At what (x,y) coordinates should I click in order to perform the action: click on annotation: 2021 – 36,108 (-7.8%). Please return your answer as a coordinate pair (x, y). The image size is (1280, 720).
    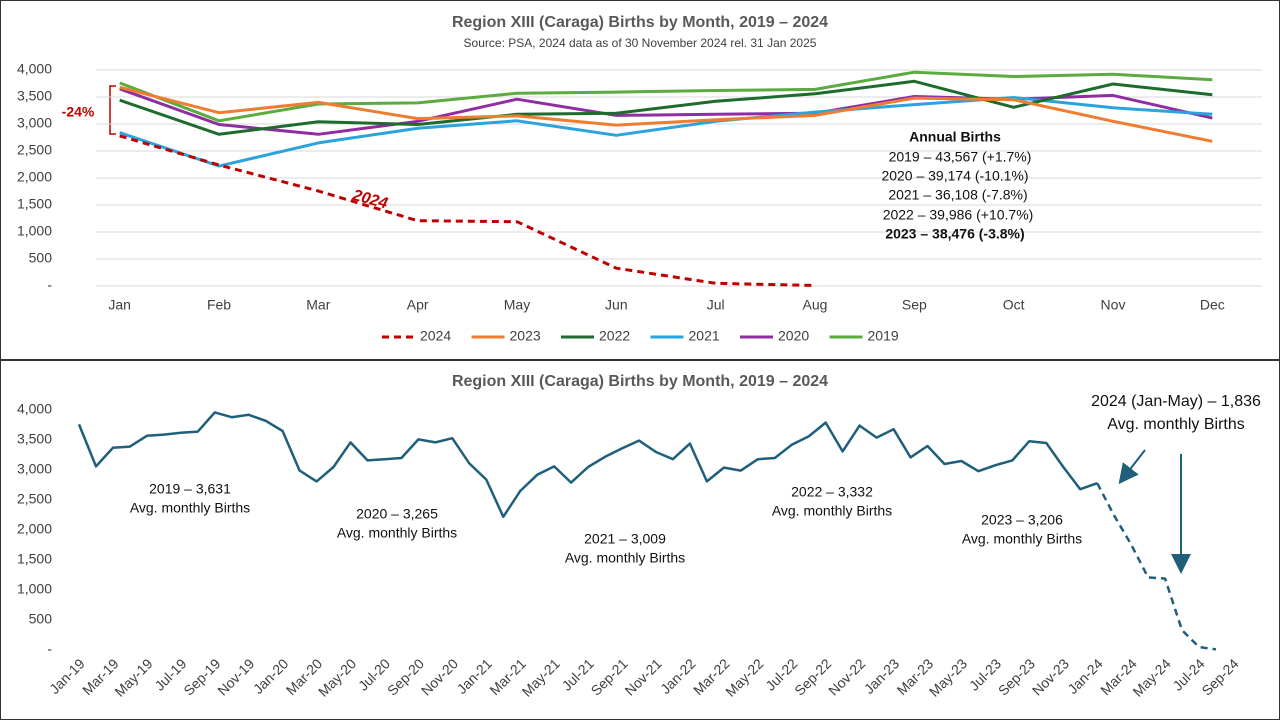
    Looking at the image, I should click on (957, 195).